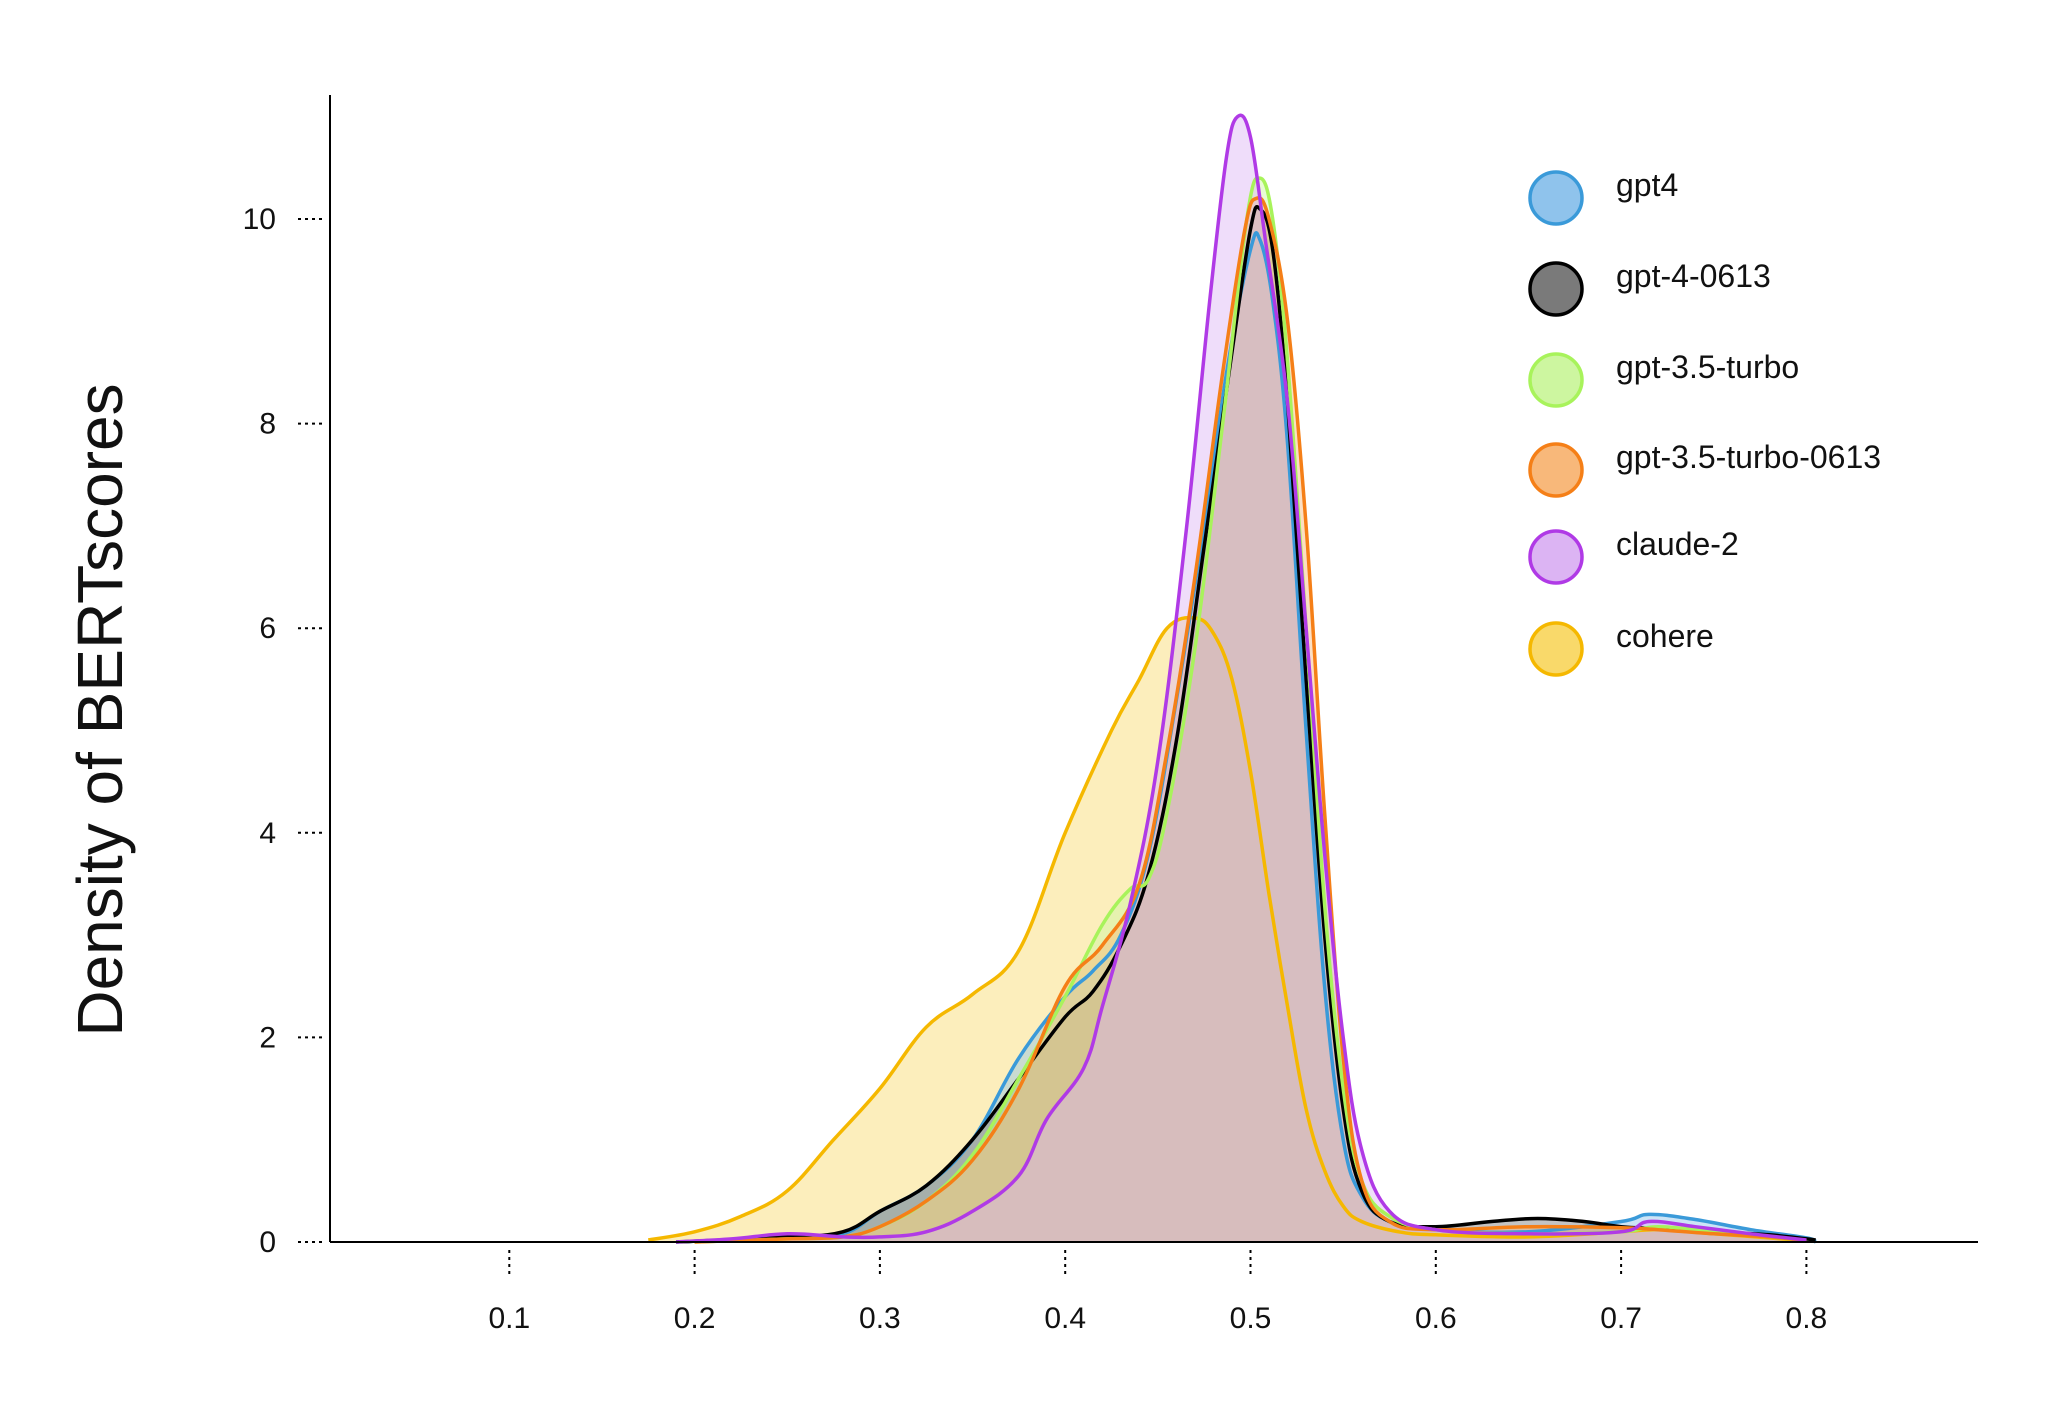 The image size is (2052, 1422). I want to click on x-tick-label: 0.8, so click(1807, 1318).